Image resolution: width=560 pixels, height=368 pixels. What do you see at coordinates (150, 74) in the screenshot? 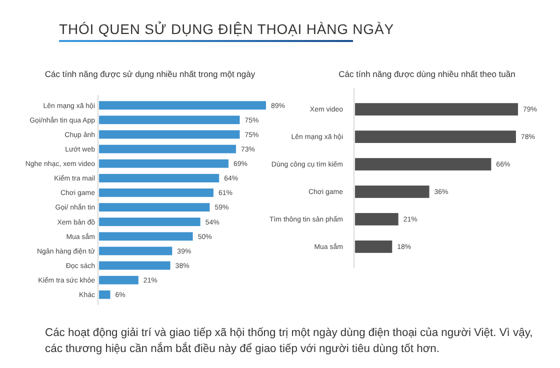
I see `chart-subtitle: Các tính năng được sử dụng nhiều nhất trong một ngày` at bounding box center [150, 74].